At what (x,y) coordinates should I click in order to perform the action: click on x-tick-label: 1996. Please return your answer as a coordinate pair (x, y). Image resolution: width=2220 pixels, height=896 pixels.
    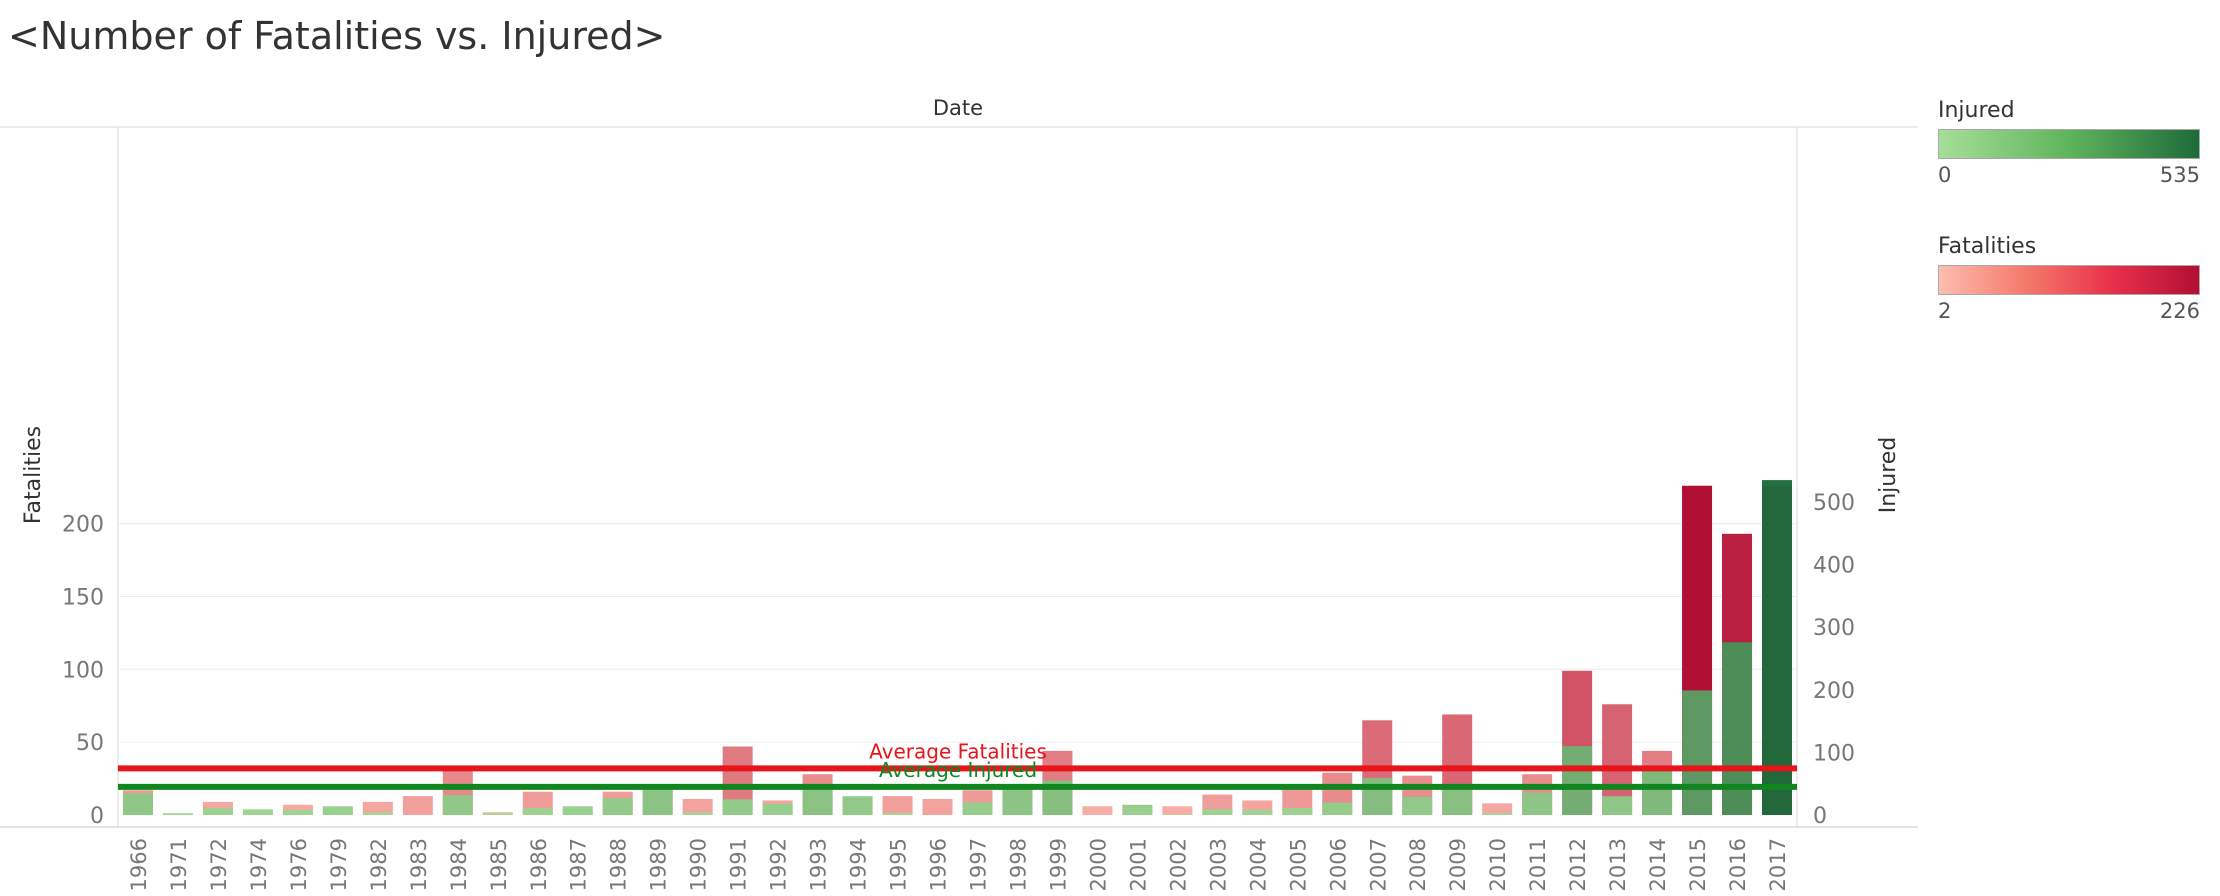
    Looking at the image, I should click on (939, 864).